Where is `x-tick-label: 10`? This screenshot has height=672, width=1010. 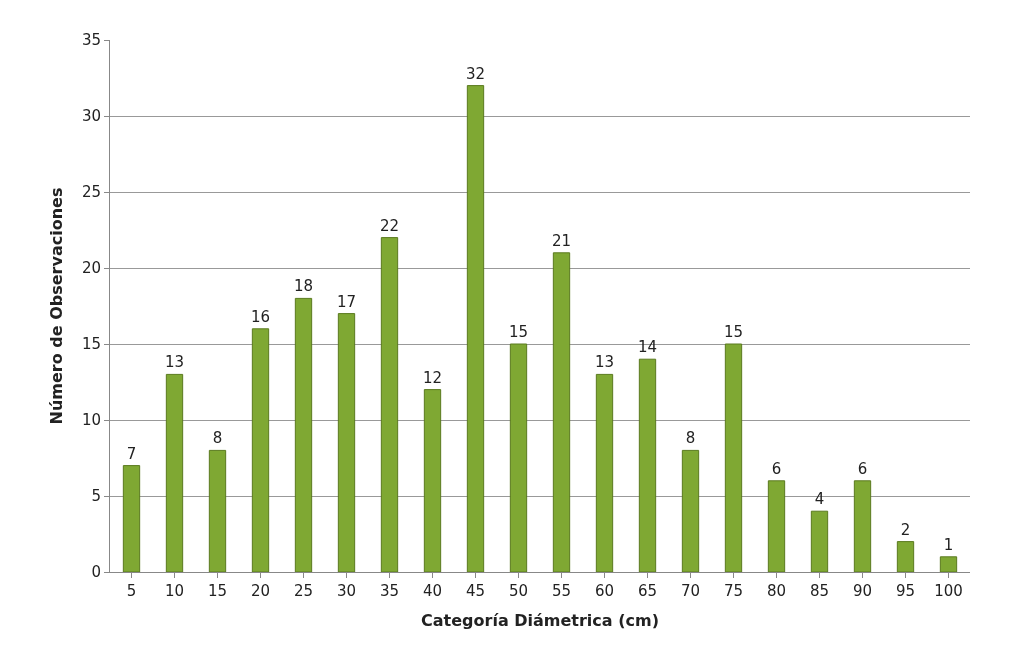 x-tick-label: 10 is located at coordinates (174, 591).